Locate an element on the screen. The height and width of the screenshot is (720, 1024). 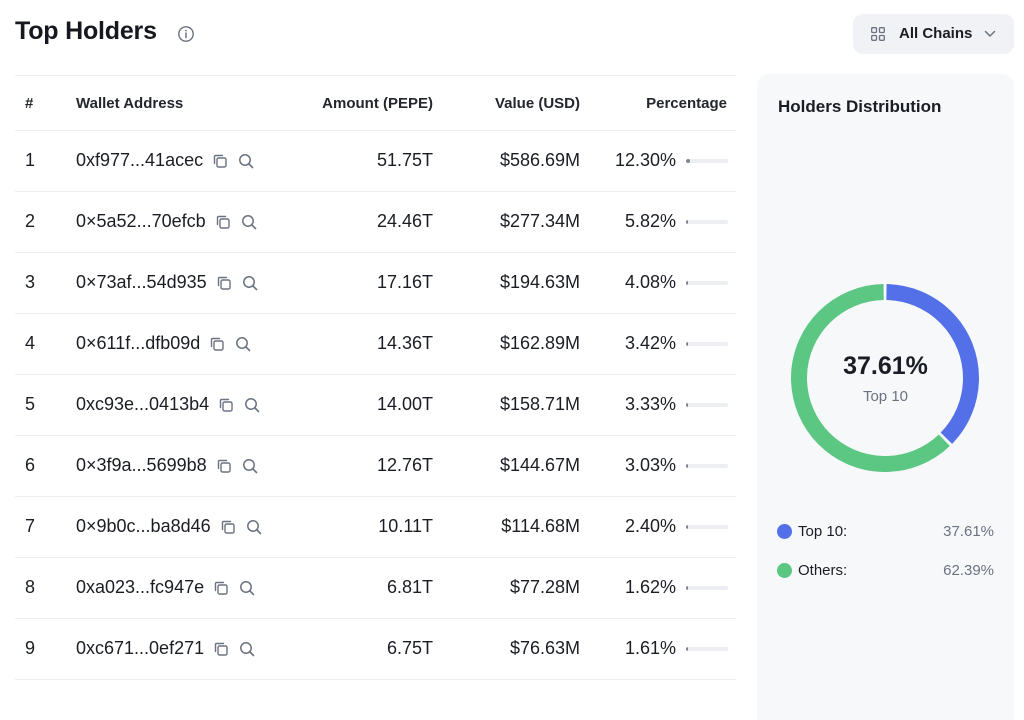
value-cell: $158.71M is located at coordinates (539, 404).